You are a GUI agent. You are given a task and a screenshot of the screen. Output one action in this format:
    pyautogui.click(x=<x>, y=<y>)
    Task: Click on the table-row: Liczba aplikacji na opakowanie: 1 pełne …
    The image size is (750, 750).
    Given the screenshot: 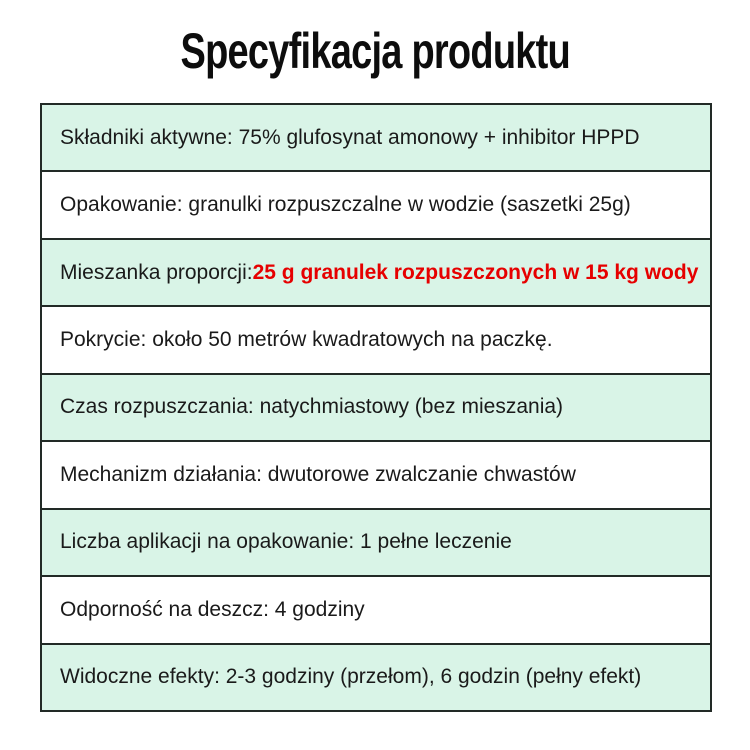 What is the action you would take?
    pyautogui.click(x=376, y=543)
    